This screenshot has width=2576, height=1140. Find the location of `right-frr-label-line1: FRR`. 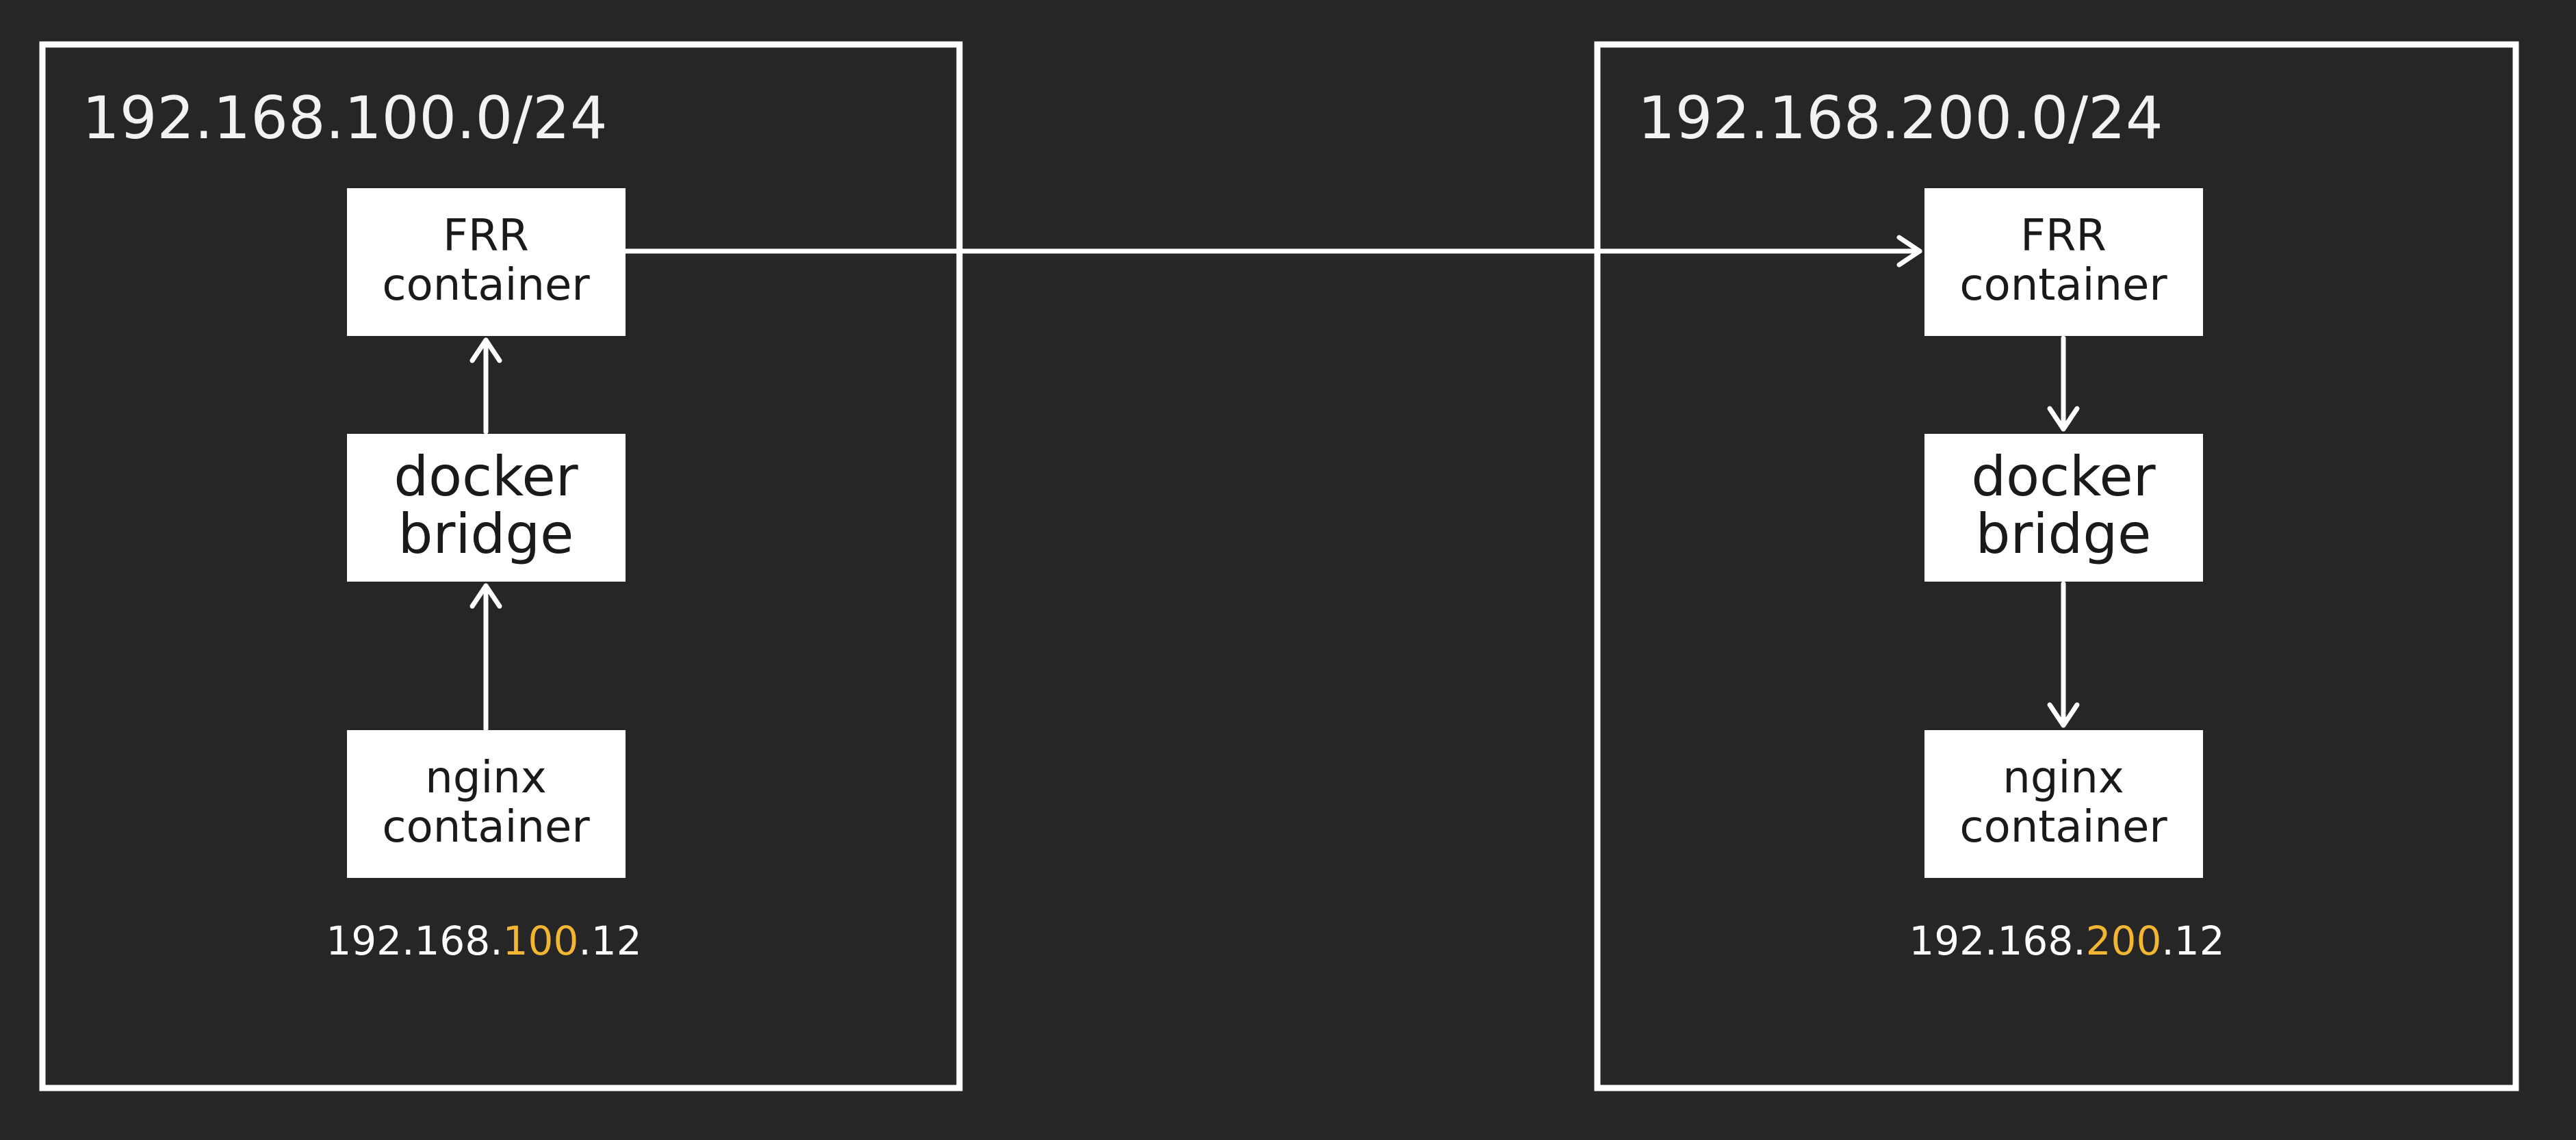

right-frr-label-line1: FRR is located at coordinates (2063, 236).